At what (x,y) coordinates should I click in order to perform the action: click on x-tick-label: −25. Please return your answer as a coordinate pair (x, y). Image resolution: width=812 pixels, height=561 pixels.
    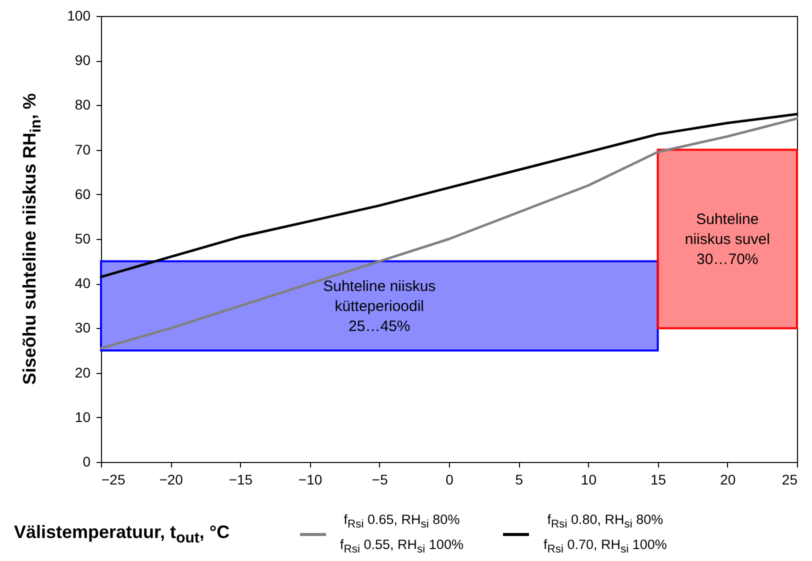
    Looking at the image, I should click on (114, 480).